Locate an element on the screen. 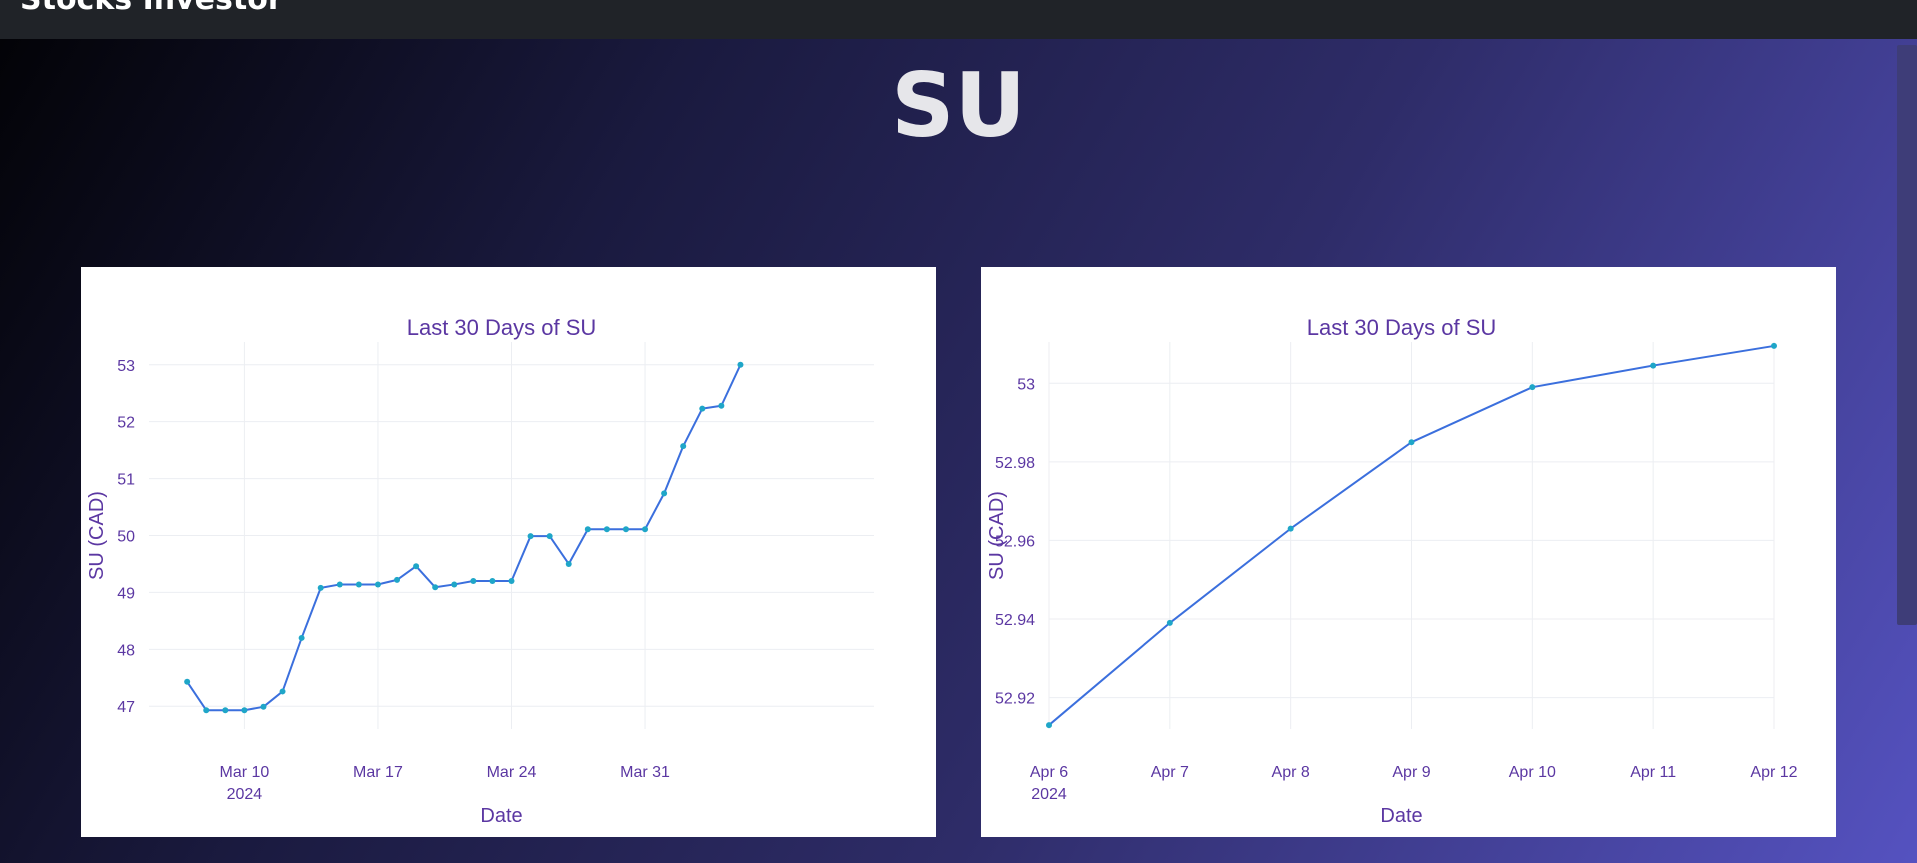 The width and height of the screenshot is (1917, 863). x-tick-label: Apr 7 is located at coordinates (1170, 772).